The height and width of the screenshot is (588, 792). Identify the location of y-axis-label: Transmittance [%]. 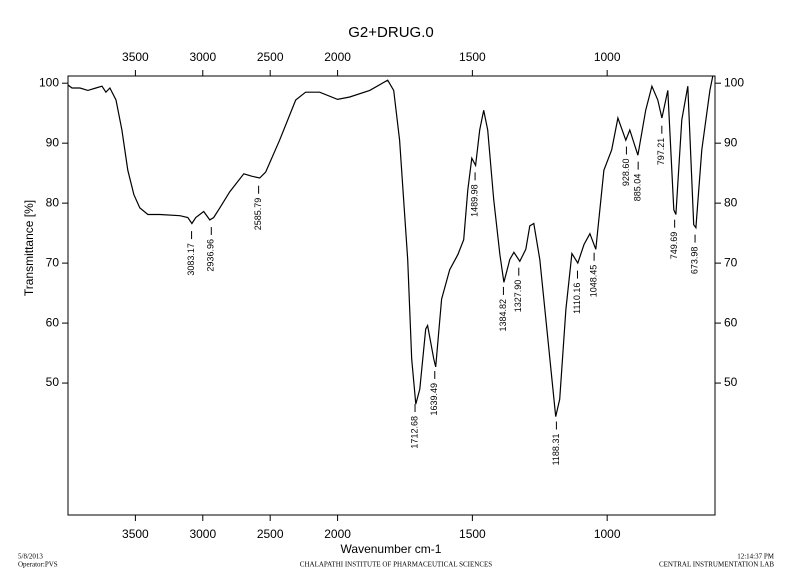
(29, 248).